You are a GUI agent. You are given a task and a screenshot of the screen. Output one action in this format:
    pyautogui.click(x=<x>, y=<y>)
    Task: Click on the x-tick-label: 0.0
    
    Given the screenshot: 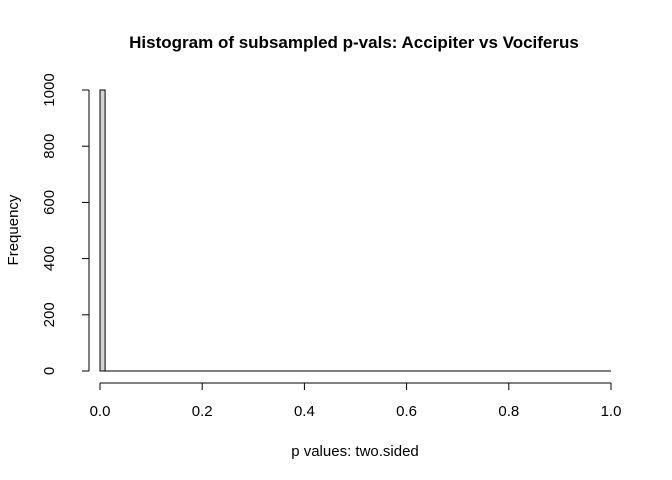 What is the action you would take?
    pyautogui.click(x=100, y=411)
    